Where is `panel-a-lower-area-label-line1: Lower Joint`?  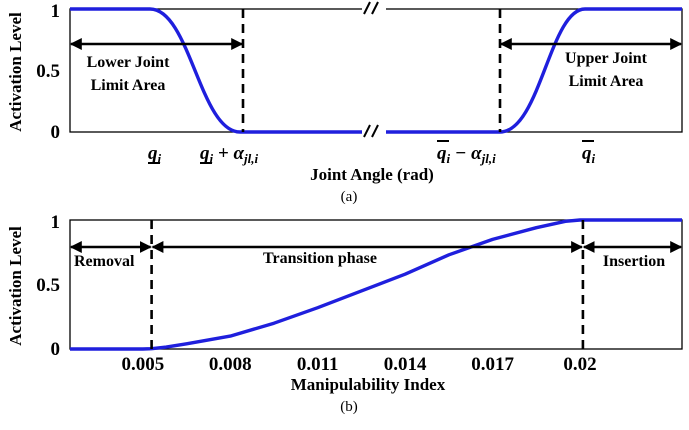
panel-a-lower-area-label-line1: Lower Joint is located at coordinates (128, 62).